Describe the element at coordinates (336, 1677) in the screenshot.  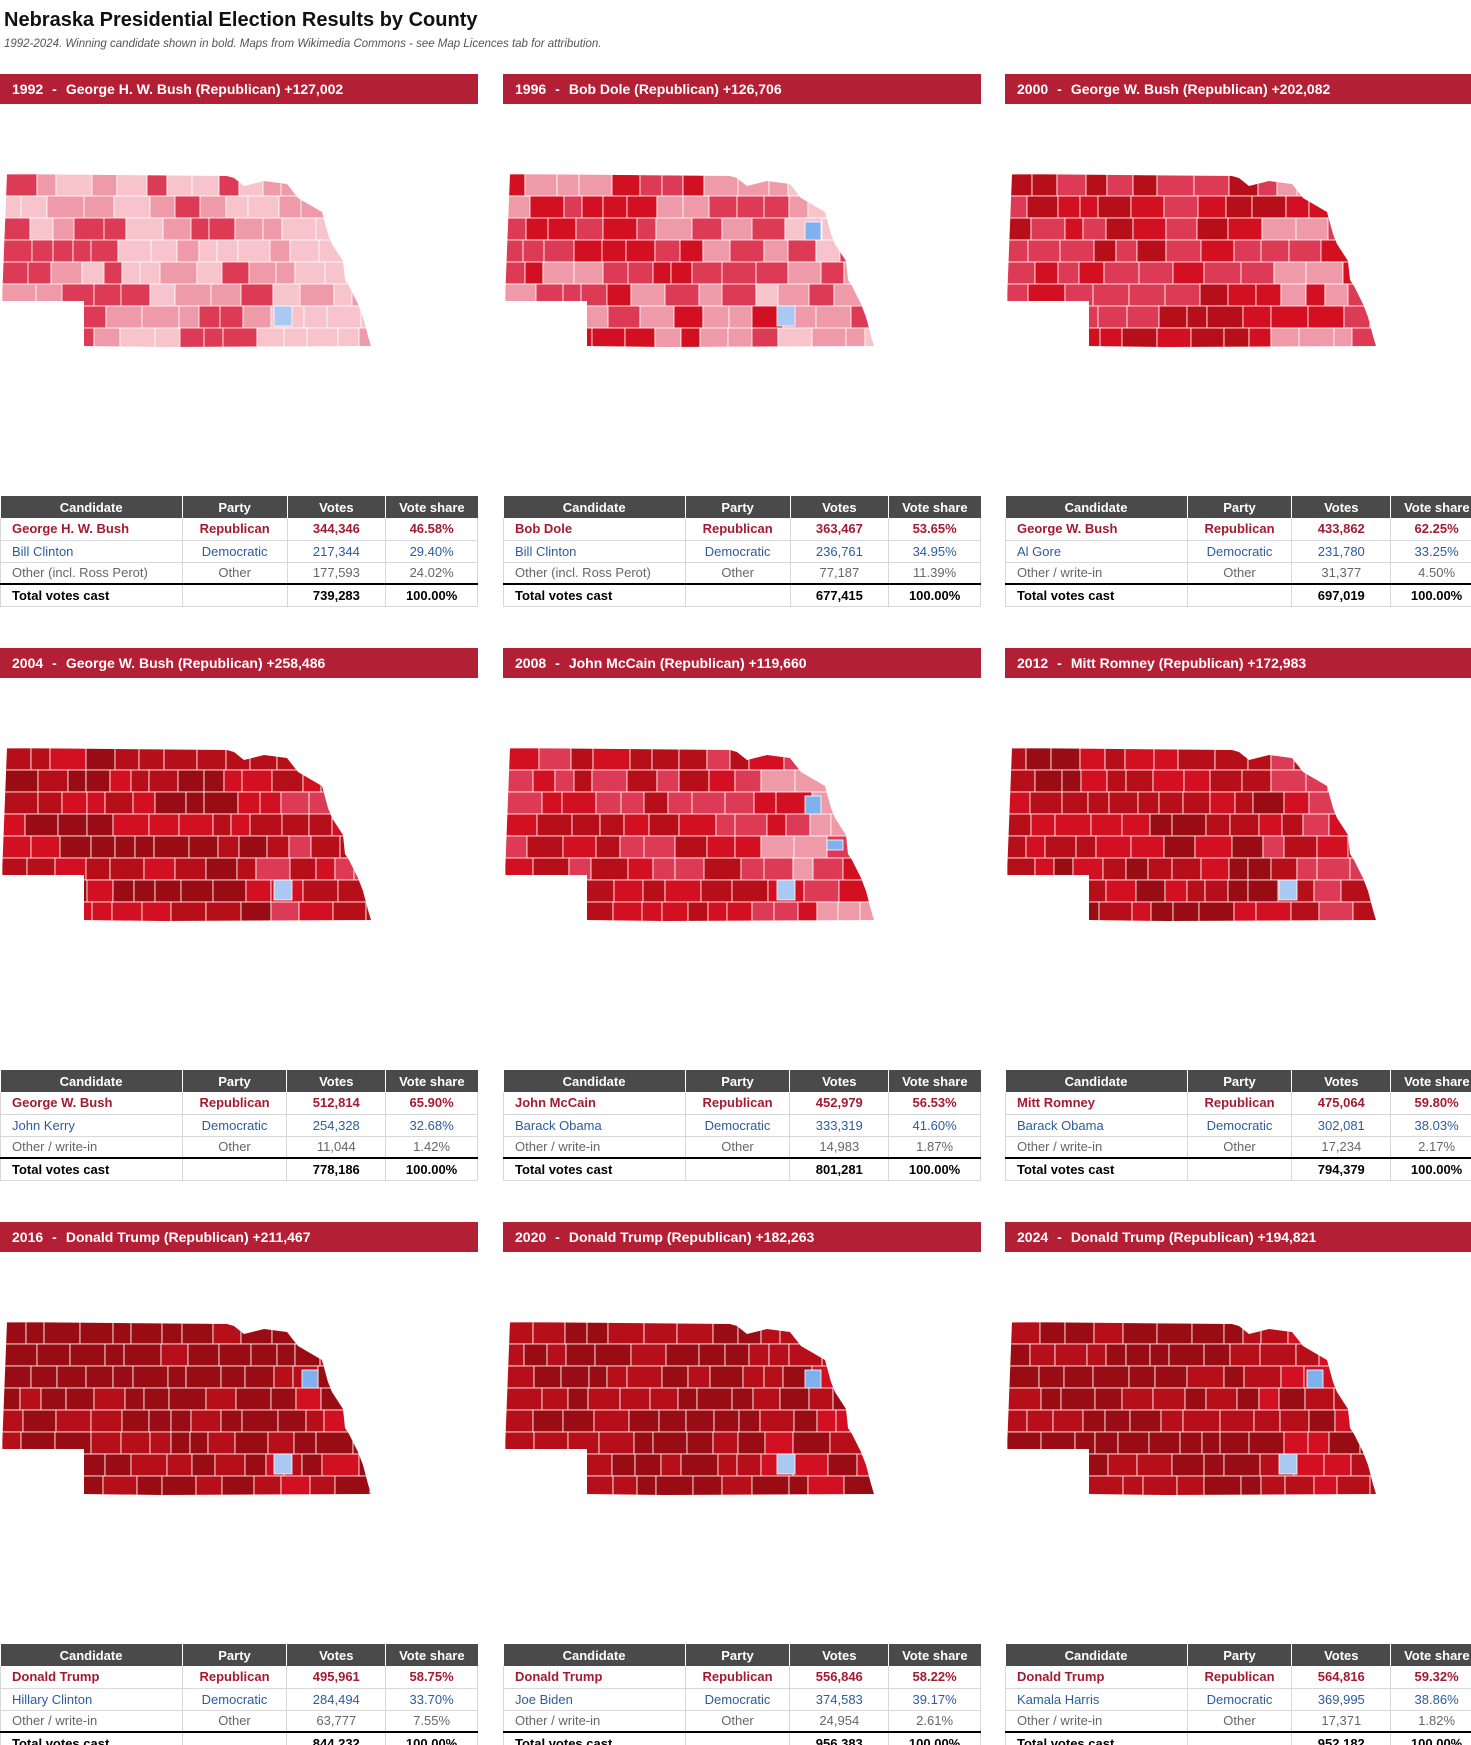
I see `votes-cell: 495,961` at that location.